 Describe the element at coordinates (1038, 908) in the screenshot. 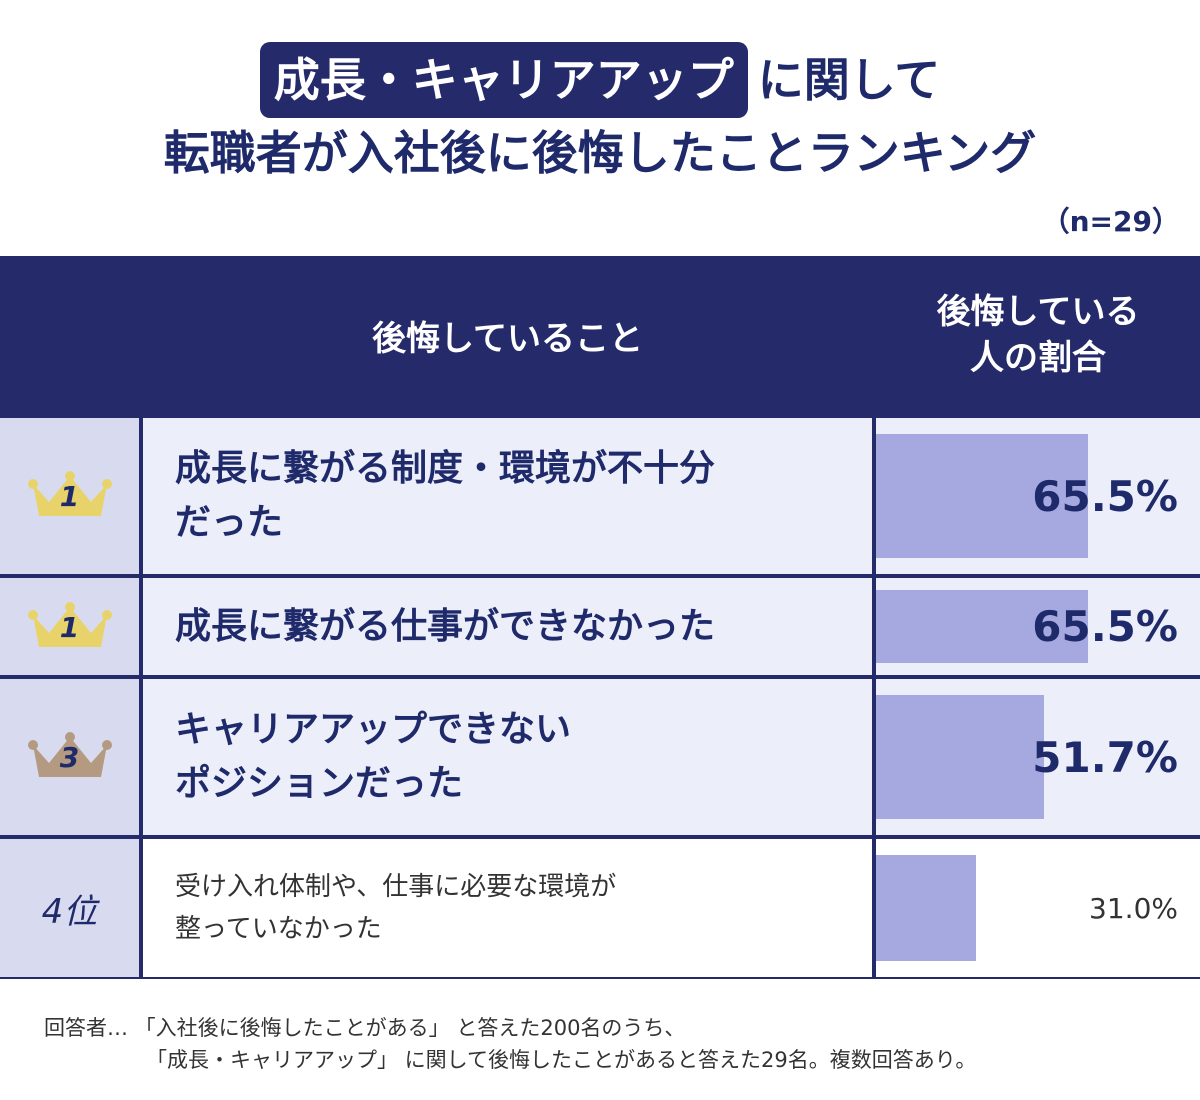

I see `percentage-cell: 31.0%` at that location.